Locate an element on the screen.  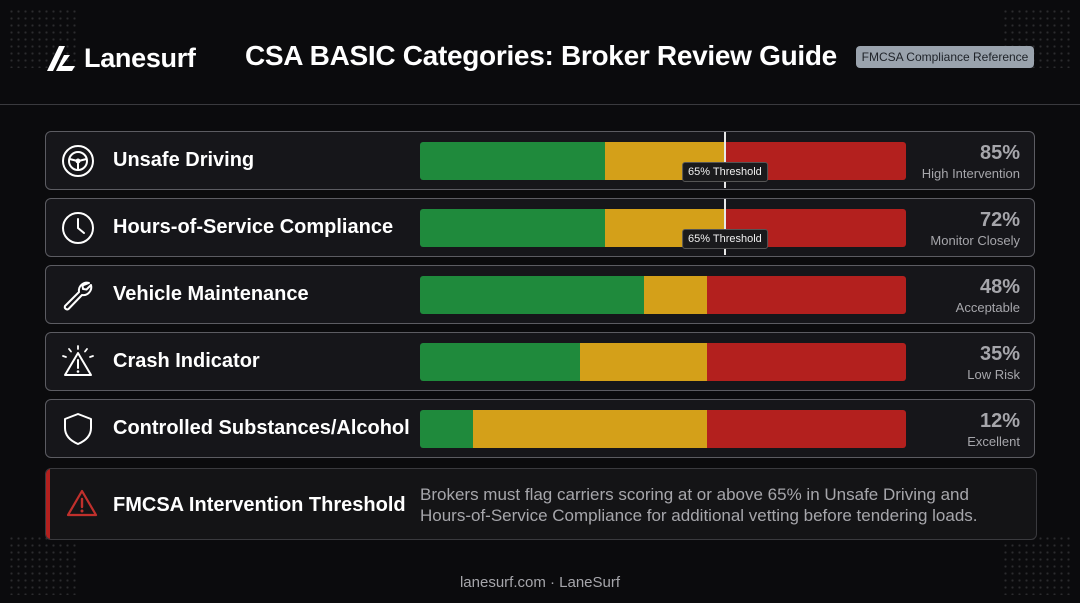
lanesurf-logo-icon is located at coordinates (61, 58).